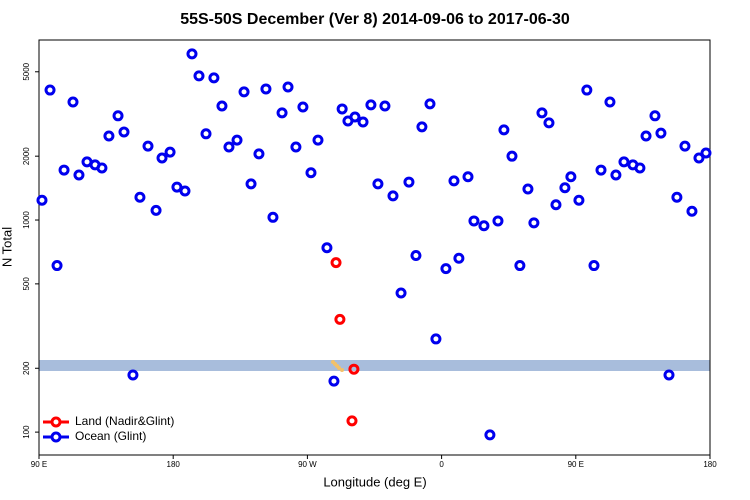  What do you see at coordinates (26, 432) in the screenshot?
I see `y-tick-label: 100` at bounding box center [26, 432].